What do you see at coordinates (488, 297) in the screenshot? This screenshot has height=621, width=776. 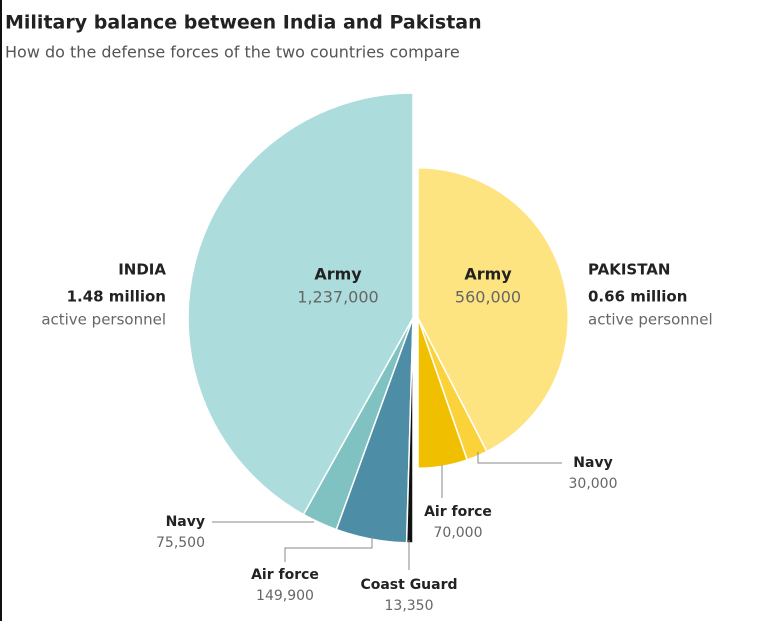 I see `slice-value: 560,000` at bounding box center [488, 297].